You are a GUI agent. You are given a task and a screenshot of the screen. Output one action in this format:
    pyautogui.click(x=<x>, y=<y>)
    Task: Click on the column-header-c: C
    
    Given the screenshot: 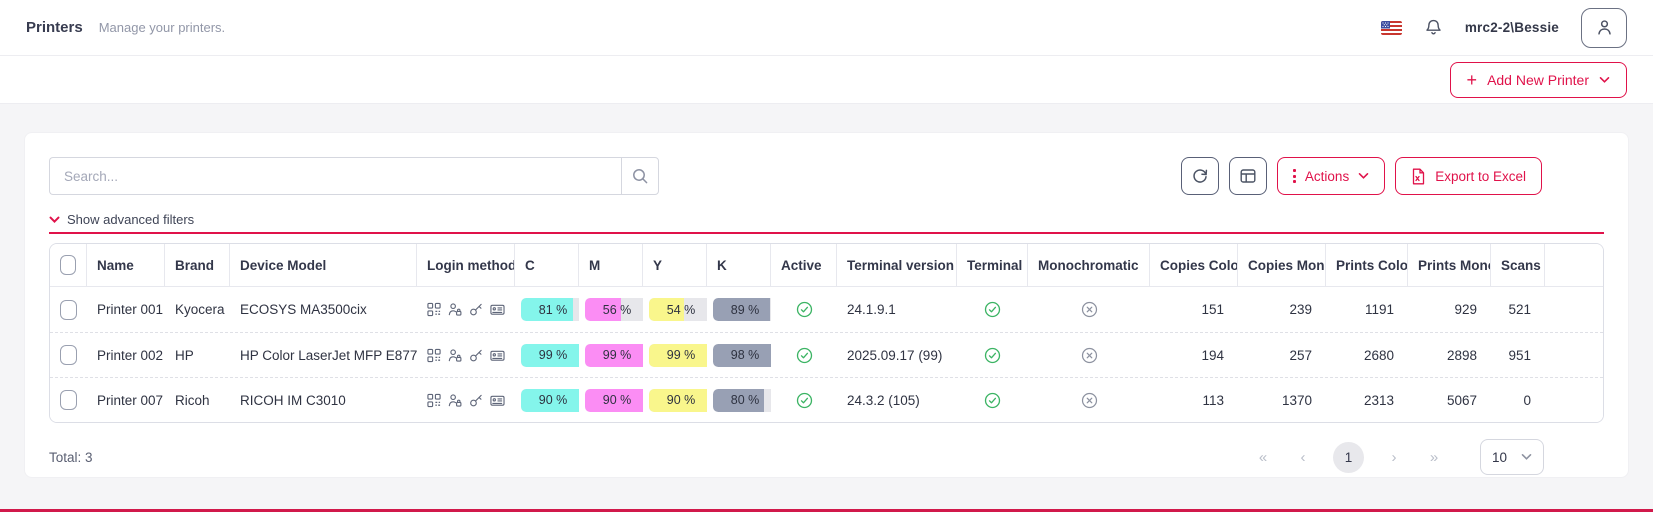 What is the action you would take?
    pyautogui.click(x=547, y=265)
    